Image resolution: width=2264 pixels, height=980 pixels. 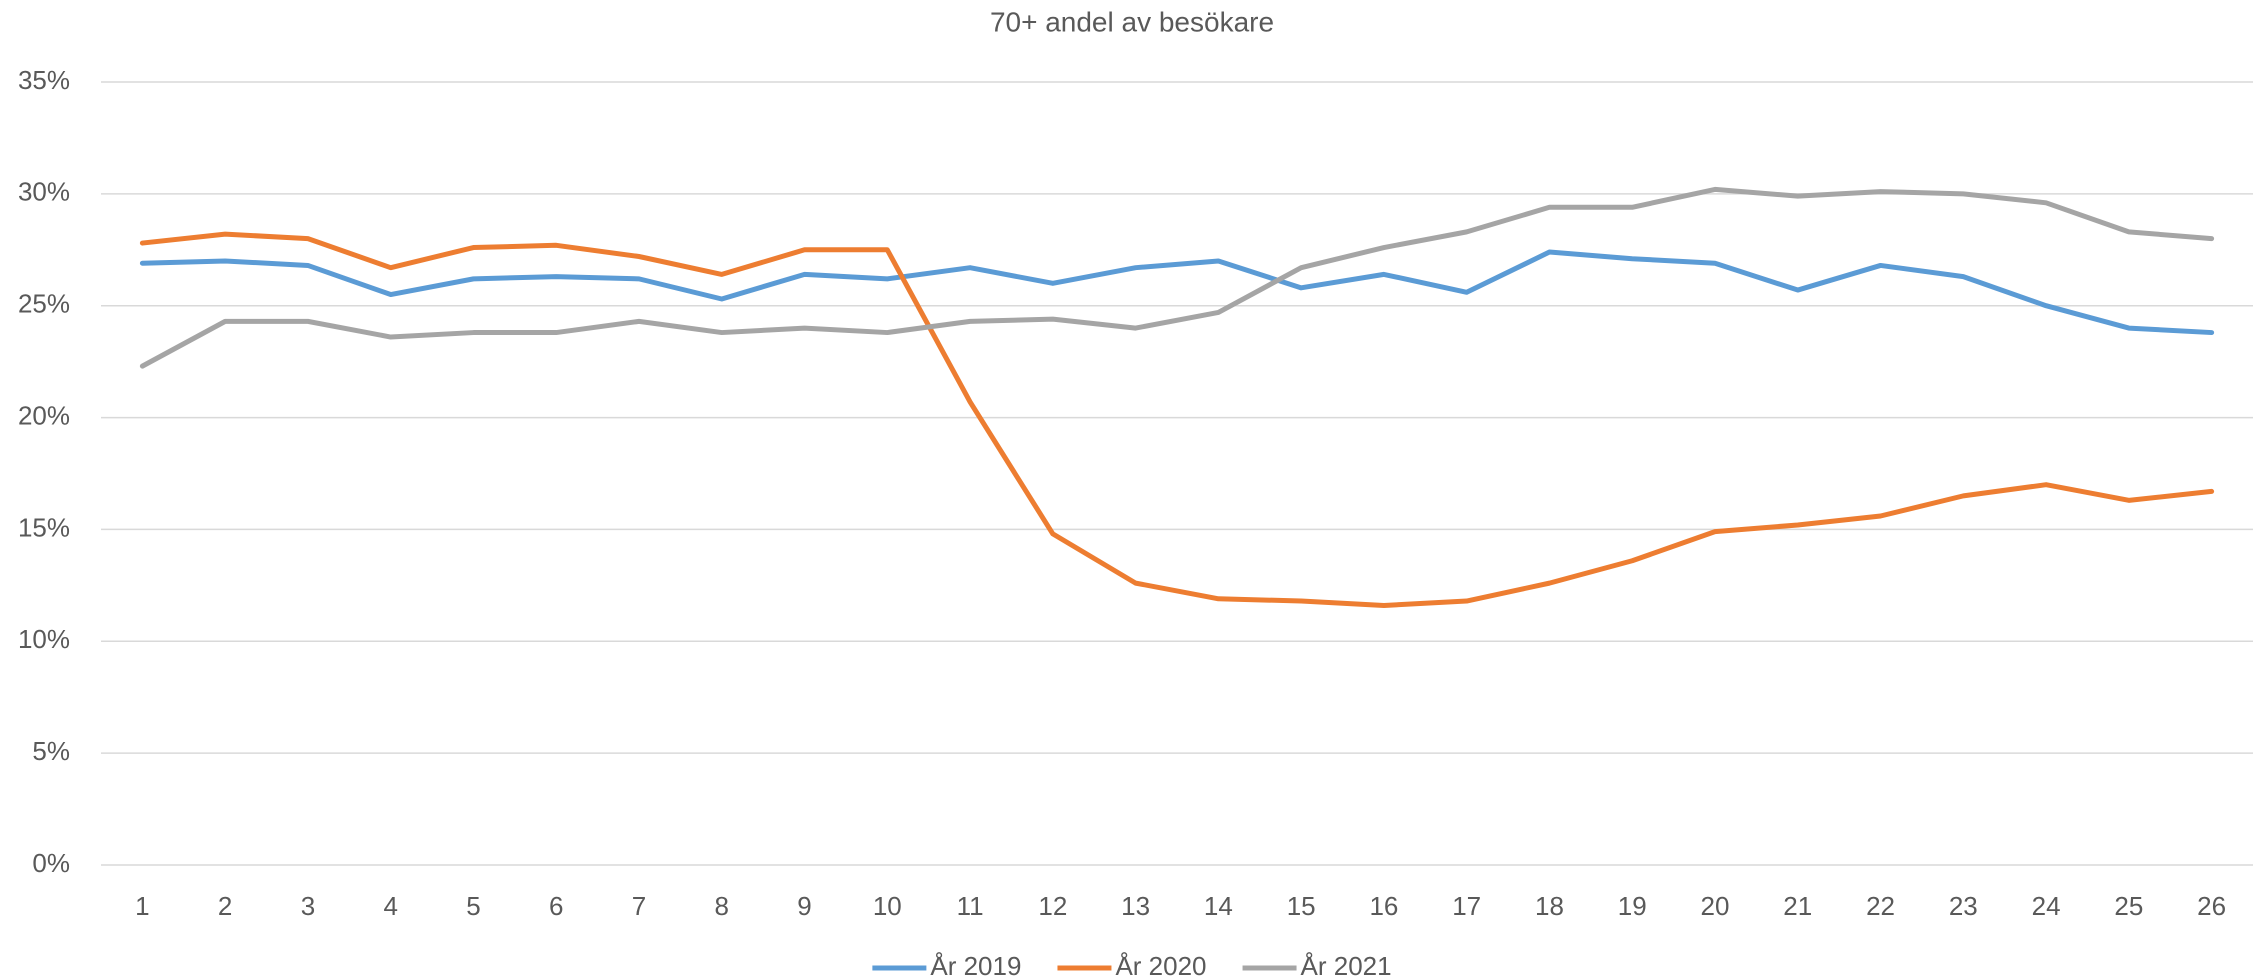 What do you see at coordinates (1132, 21) in the screenshot?
I see `chart-title: 70+ andel av besökare` at bounding box center [1132, 21].